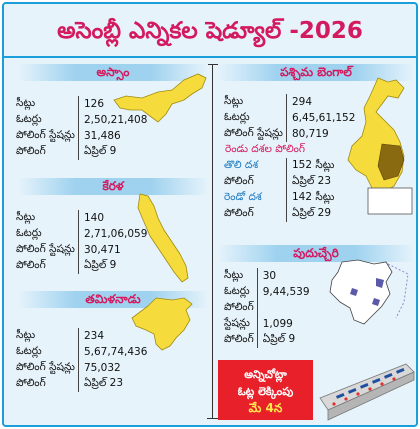 The width and height of the screenshot is (420, 429). I want to click on puducherry-map-icon, so click(369, 292).